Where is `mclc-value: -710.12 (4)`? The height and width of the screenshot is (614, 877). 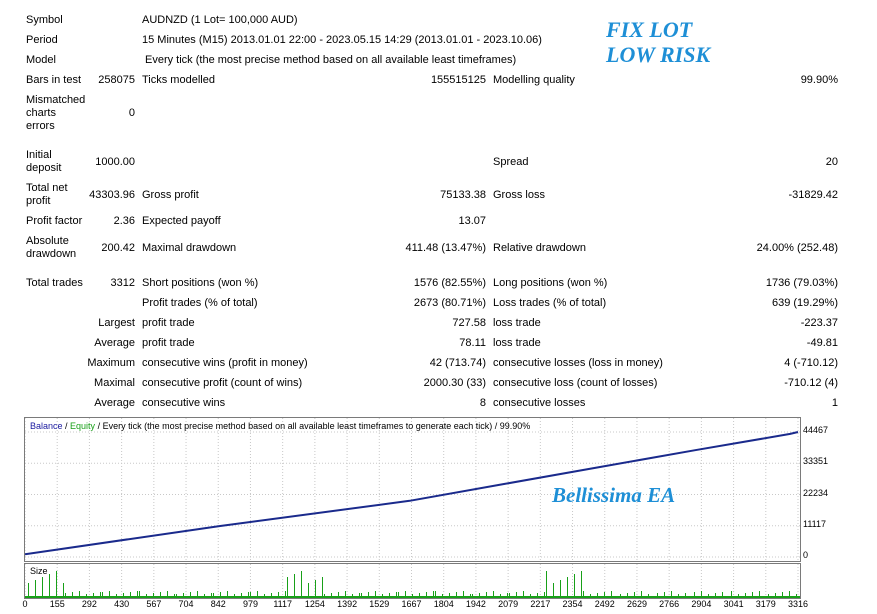
mclc-value: -710.12 (4) is located at coordinates (811, 383).